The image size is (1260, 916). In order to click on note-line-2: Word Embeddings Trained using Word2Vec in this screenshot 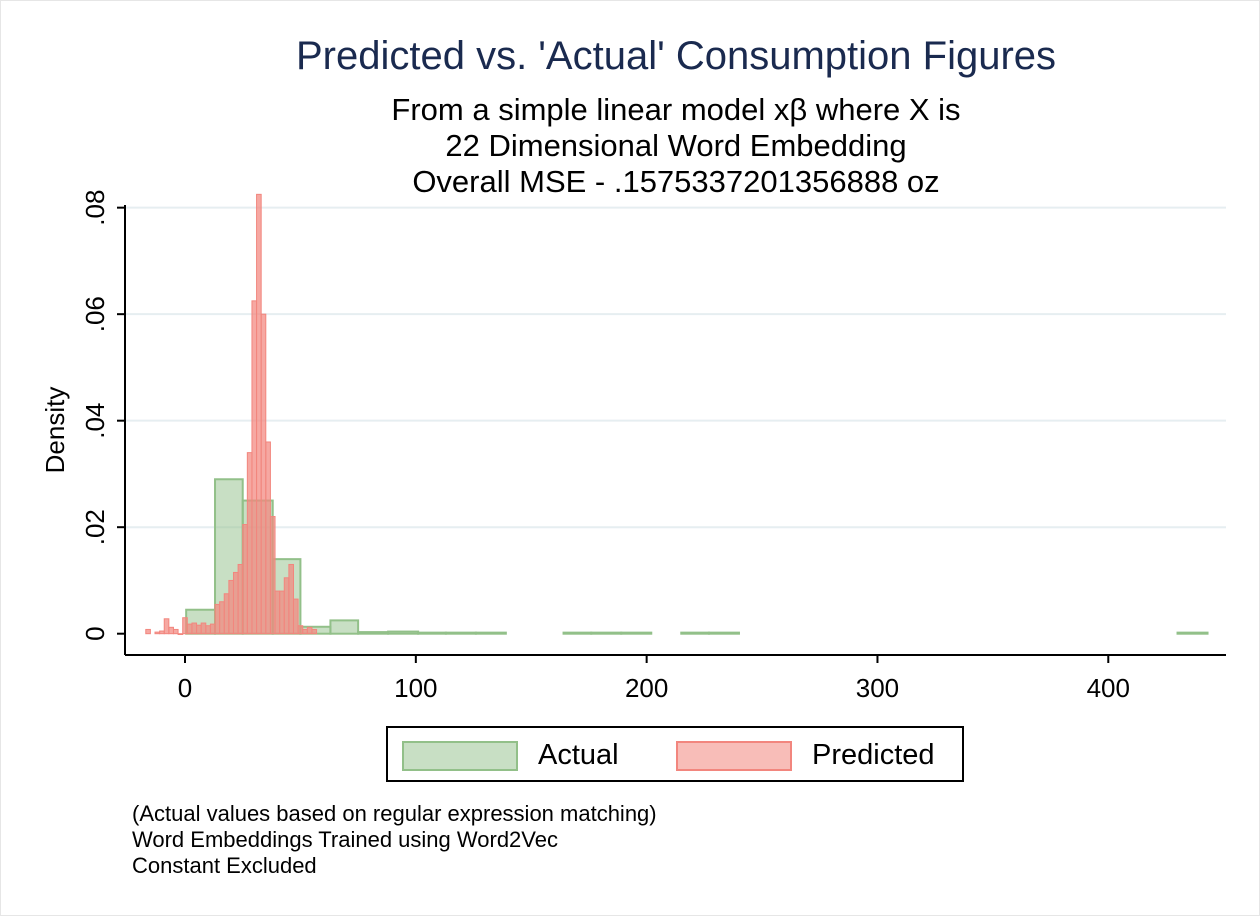, I will do `click(345, 839)`.